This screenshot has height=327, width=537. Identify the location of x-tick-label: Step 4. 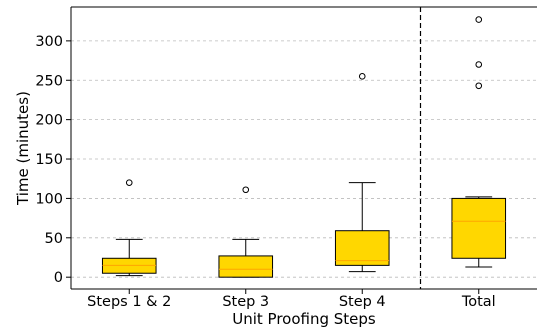
(362, 302).